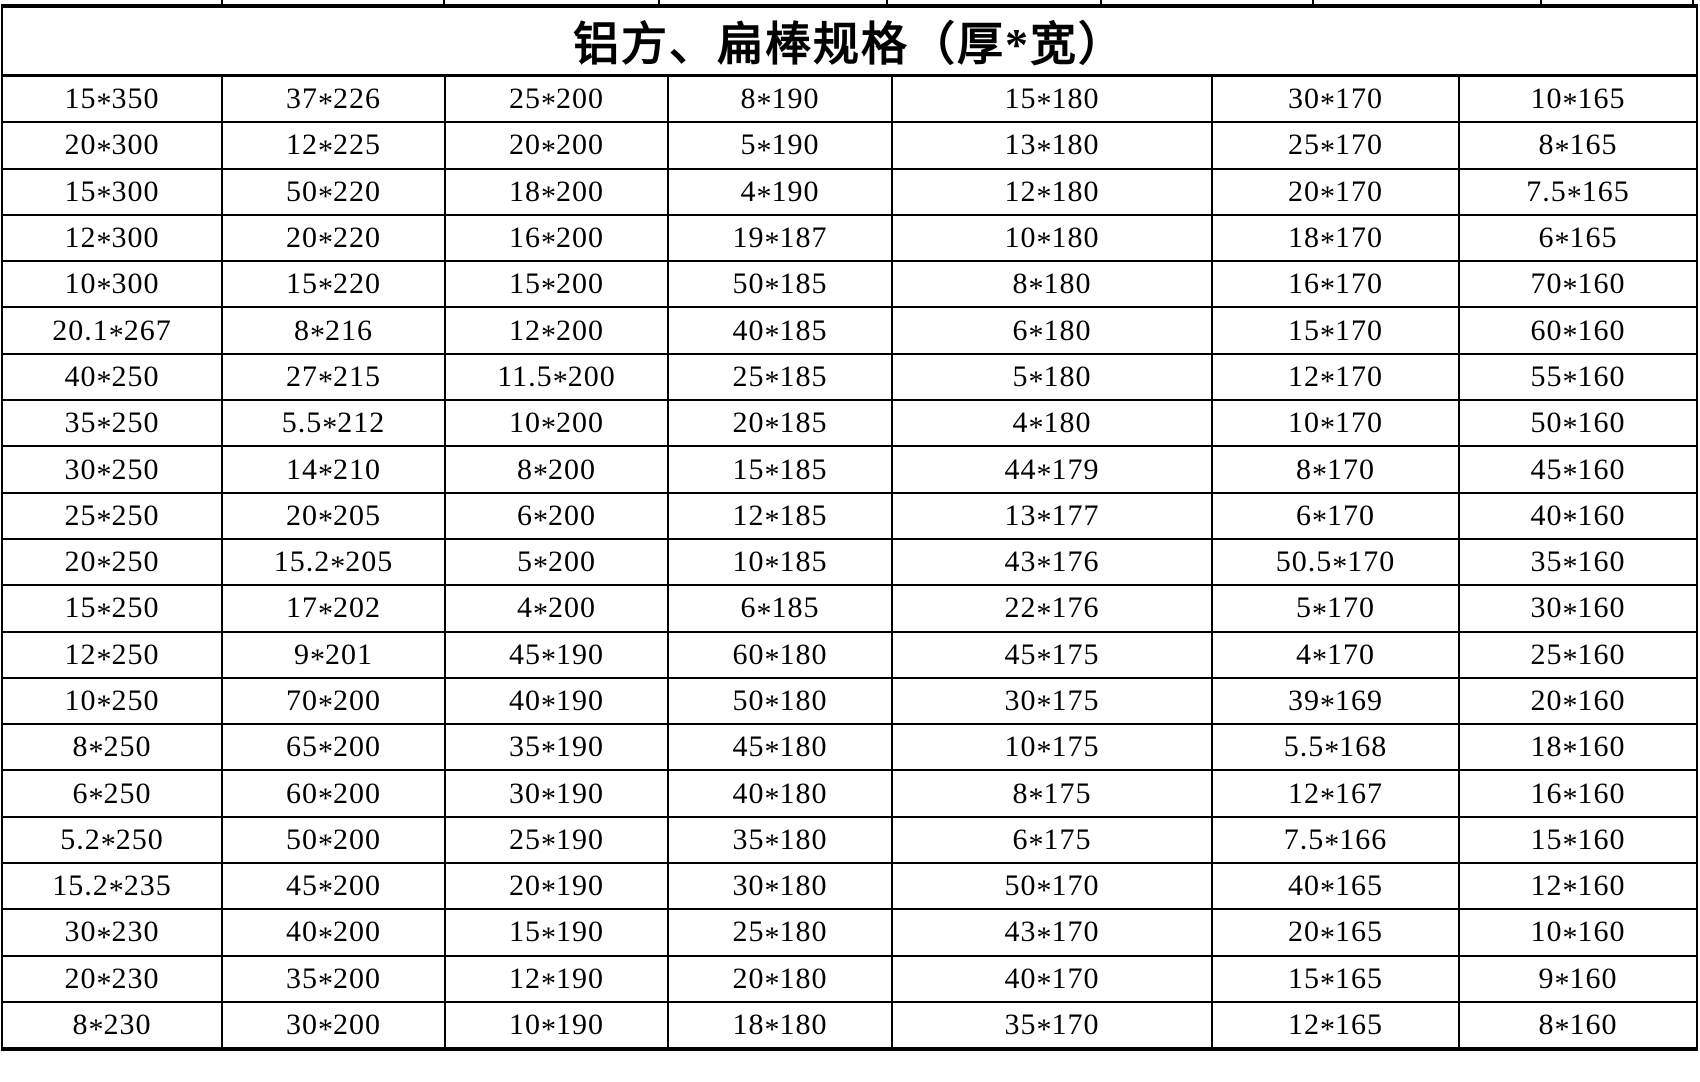  I want to click on spec-cell: 20*170, so click(1335, 191).